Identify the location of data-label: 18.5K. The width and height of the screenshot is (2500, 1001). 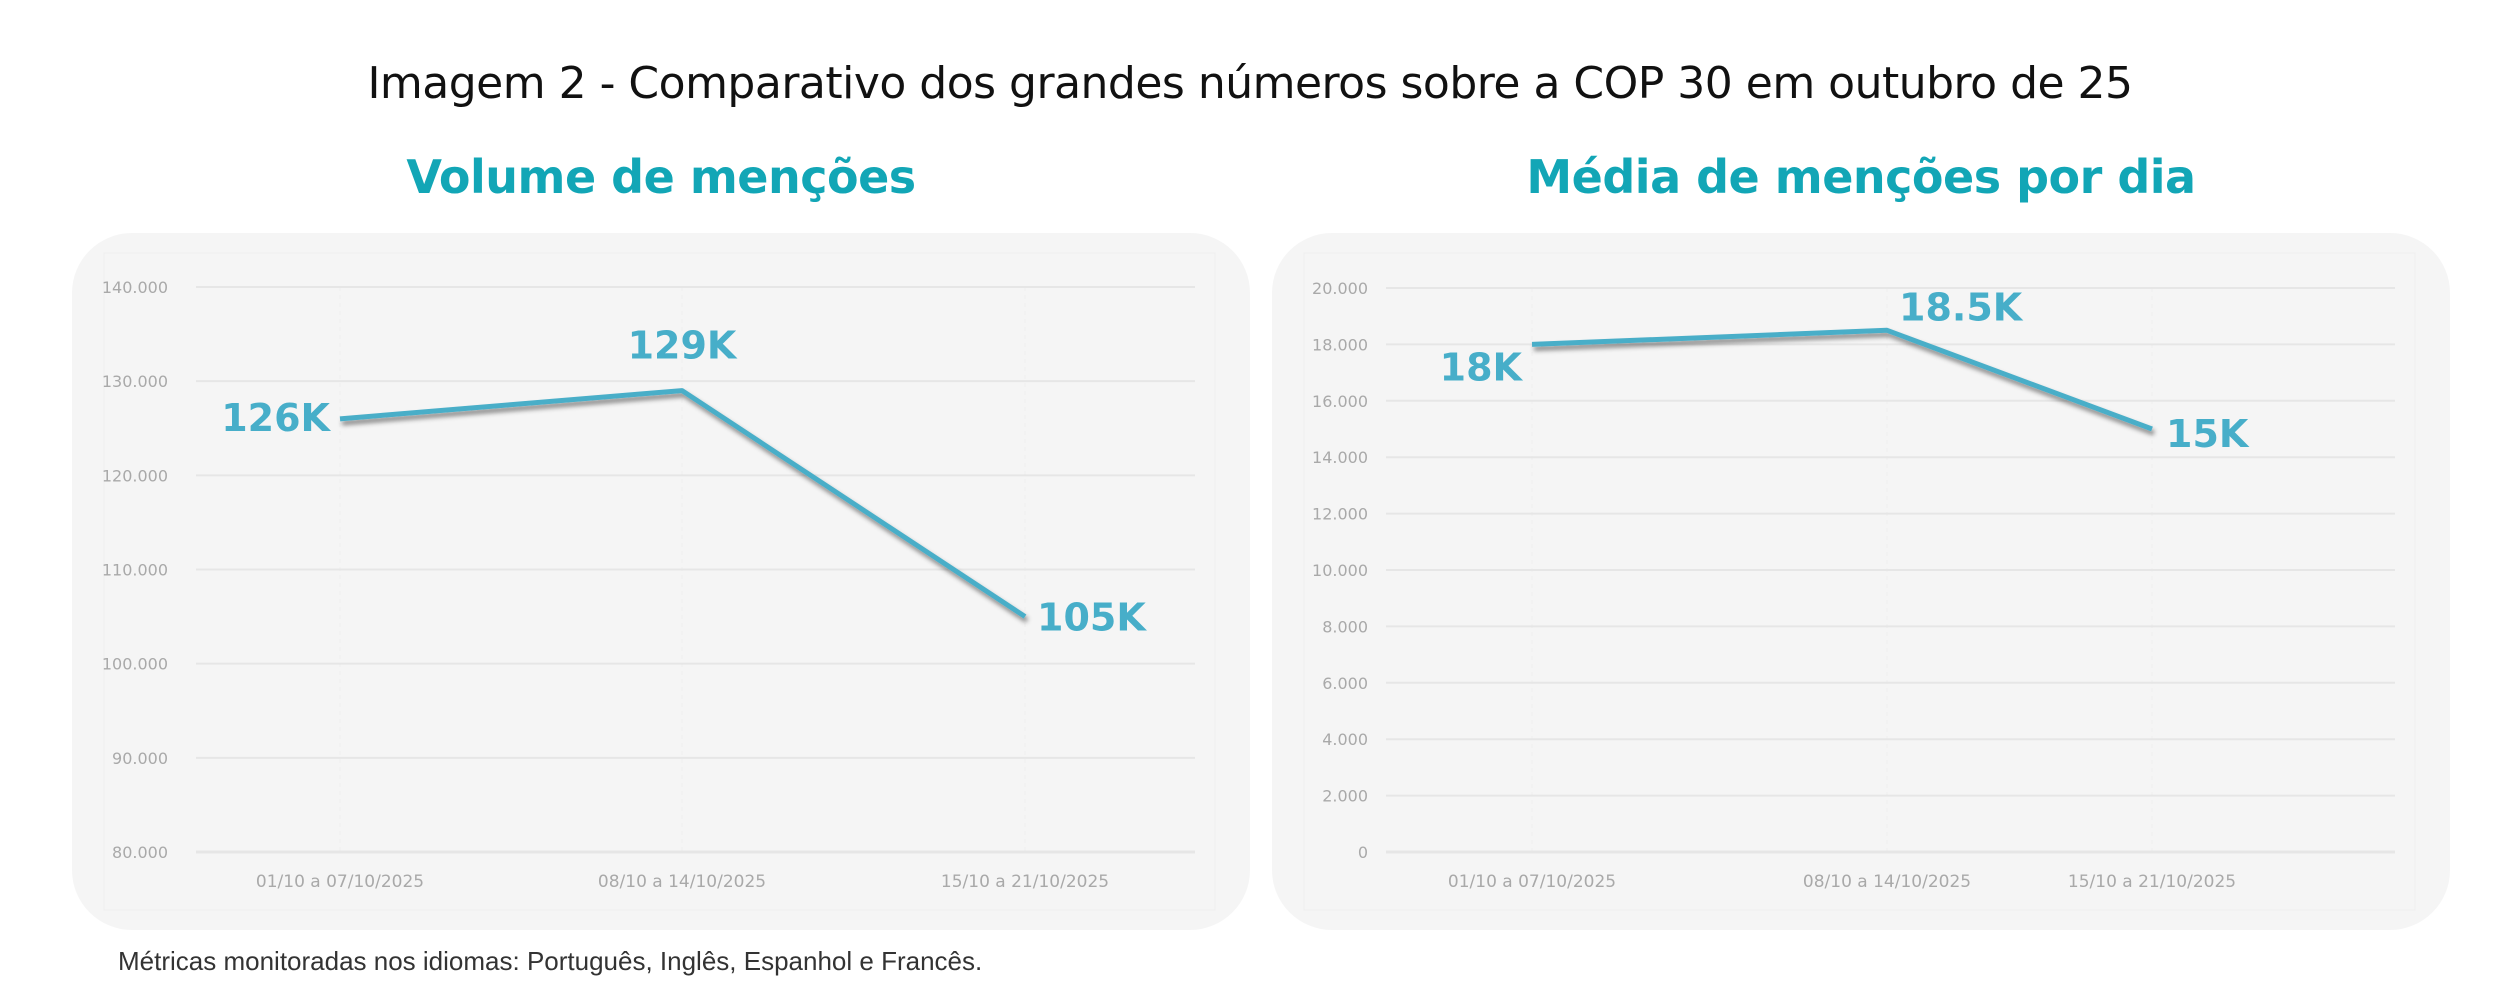
(1961, 307).